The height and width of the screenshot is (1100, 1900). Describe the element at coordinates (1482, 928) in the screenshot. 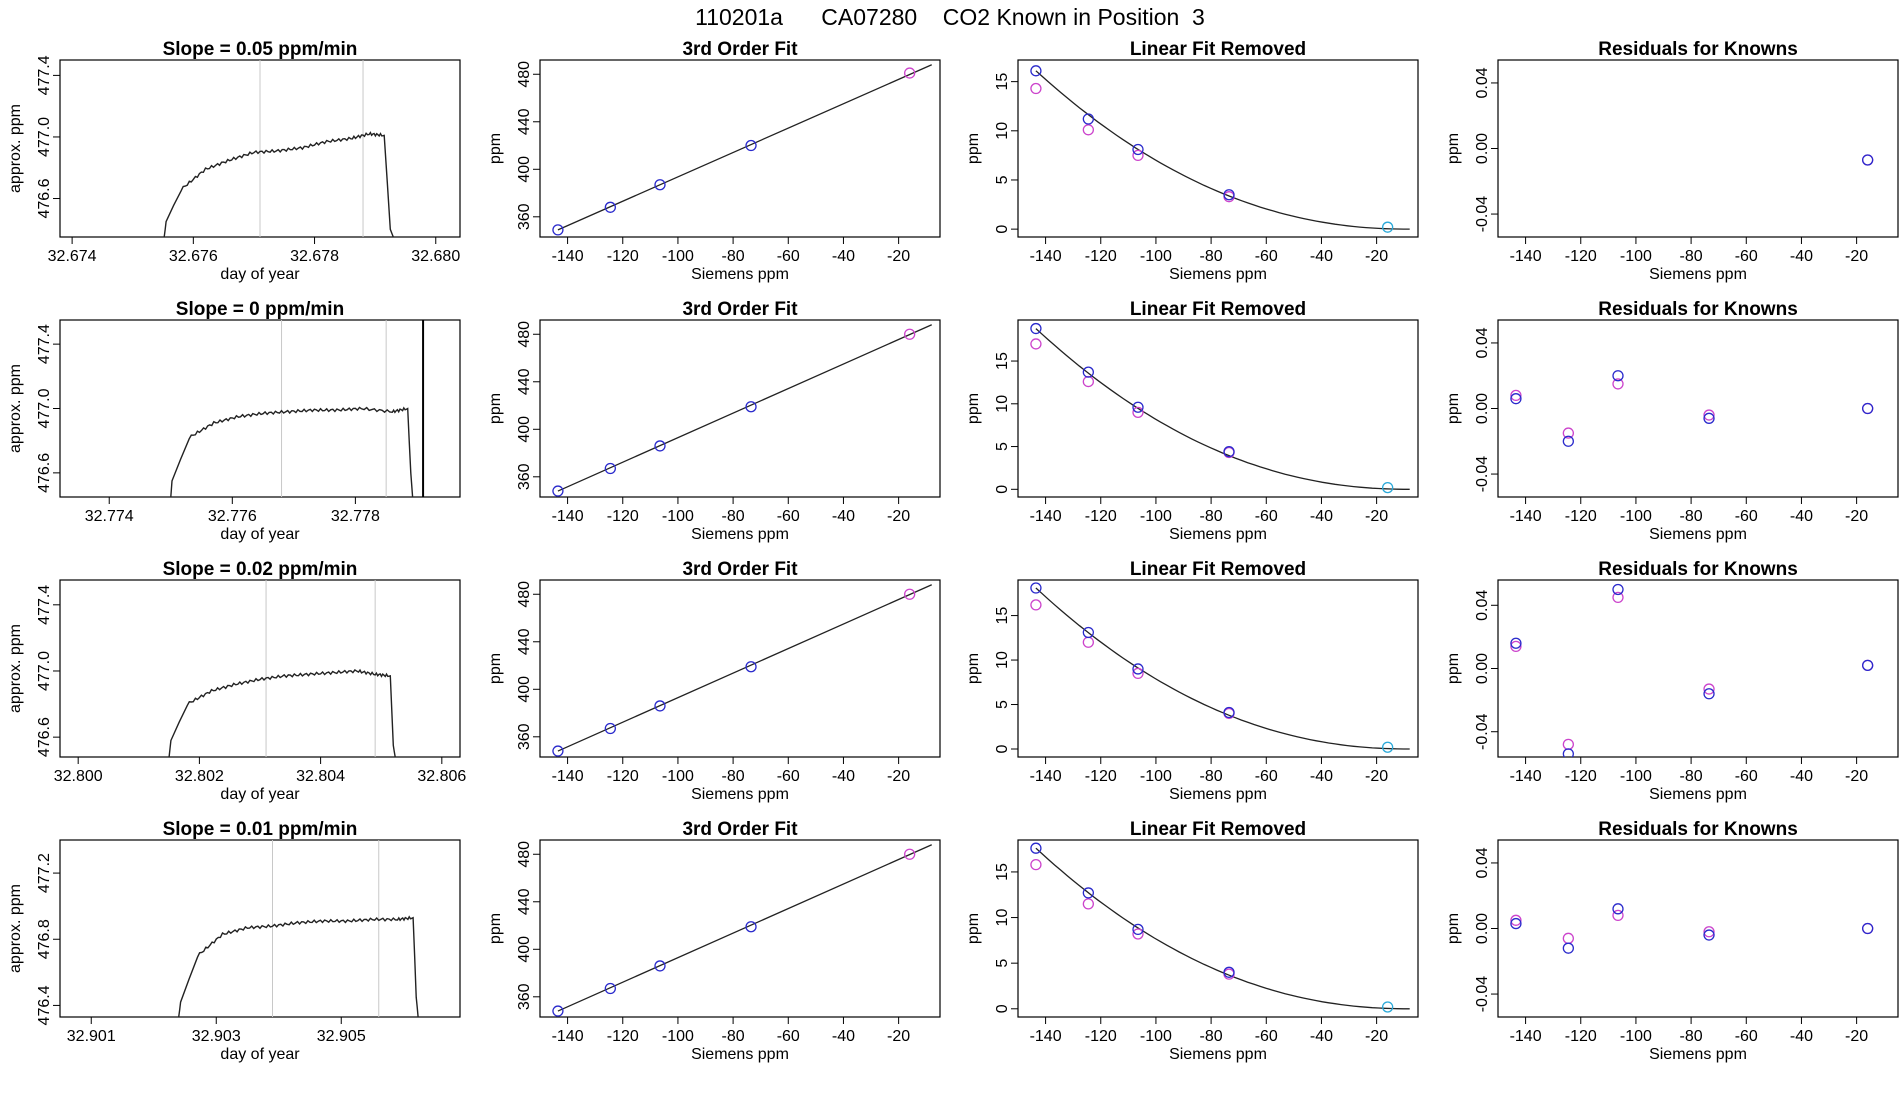

I see `y-tick-label: 0.00` at that location.